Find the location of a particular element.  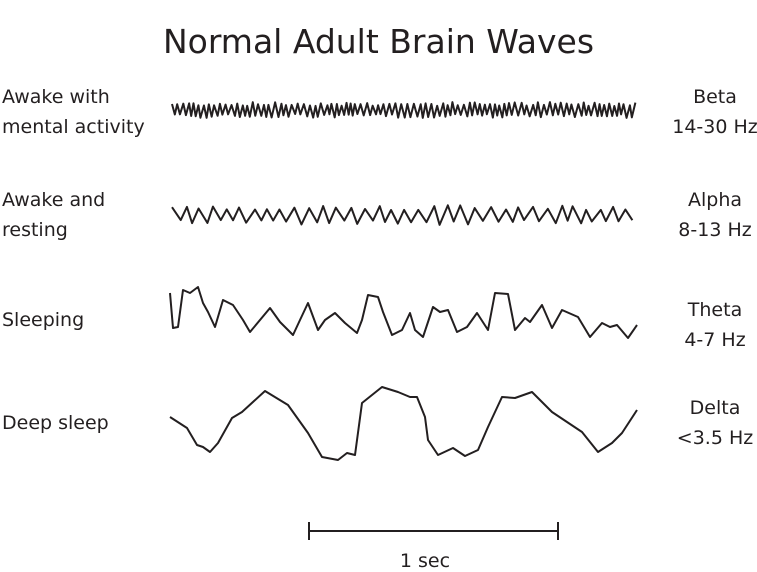

wave-name: Beta is located at coordinates (715, 97).